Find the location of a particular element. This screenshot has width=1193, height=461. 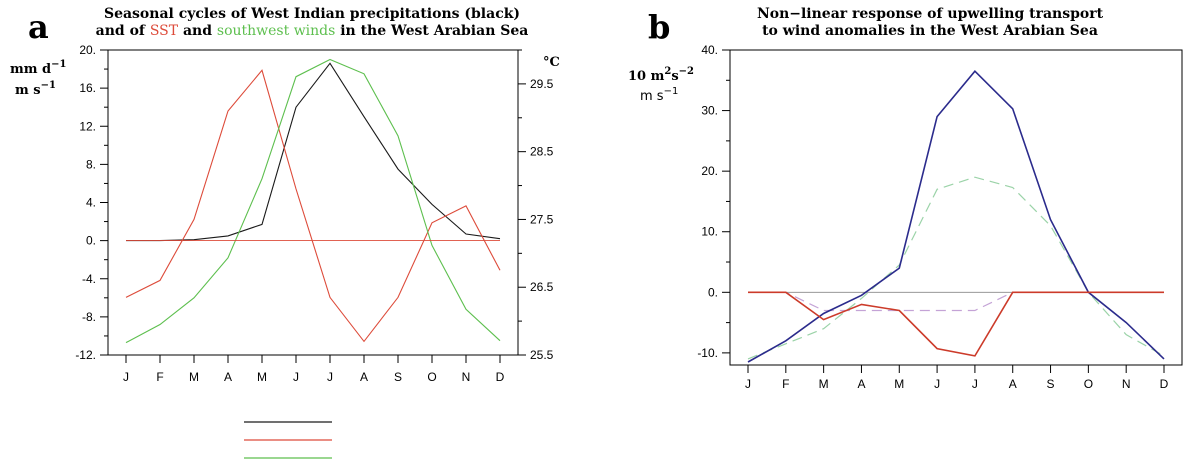

y-right-tick-label: 25.5 is located at coordinates (542, 355).